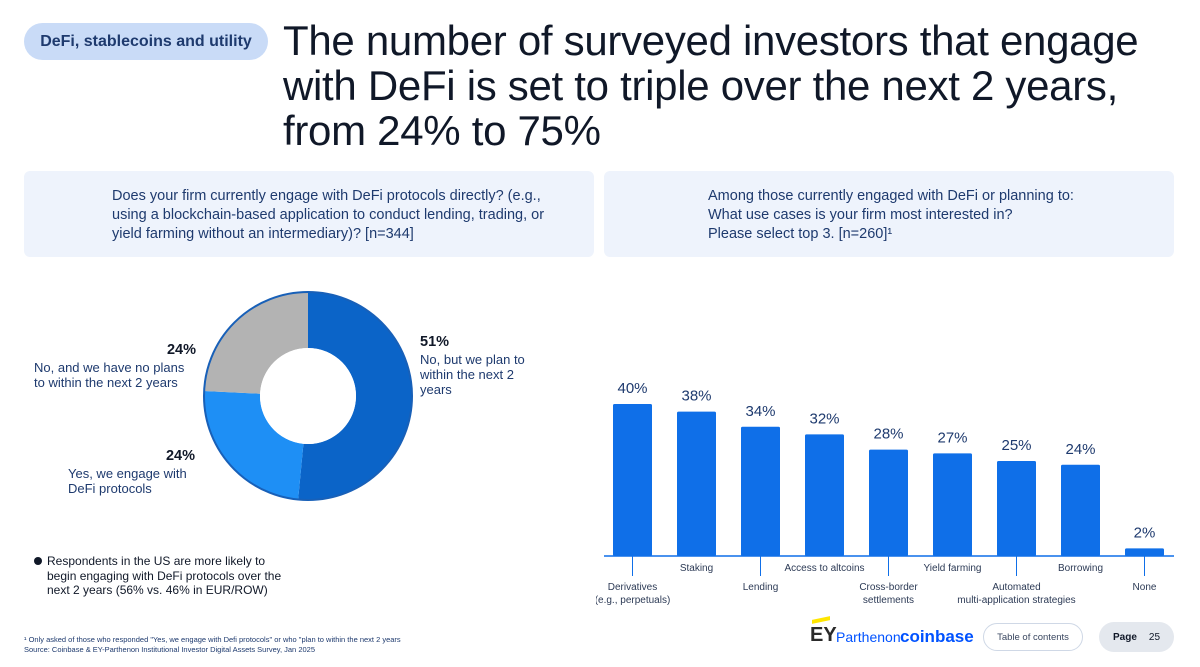 The width and height of the screenshot is (1200, 667). What do you see at coordinates (1016, 587) in the screenshot?
I see `category-label: Automated` at bounding box center [1016, 587].